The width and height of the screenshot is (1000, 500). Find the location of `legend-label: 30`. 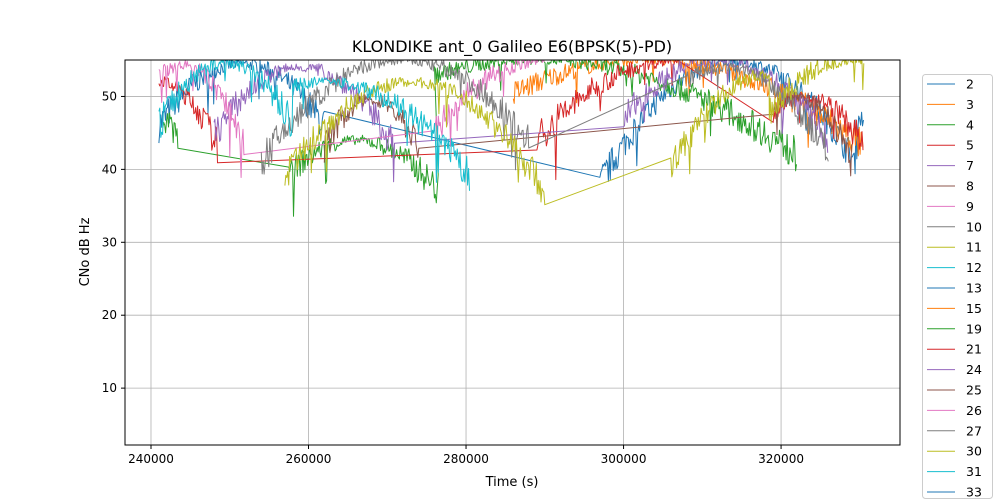

legend-label: 30 is located at coordinates (974, 451).